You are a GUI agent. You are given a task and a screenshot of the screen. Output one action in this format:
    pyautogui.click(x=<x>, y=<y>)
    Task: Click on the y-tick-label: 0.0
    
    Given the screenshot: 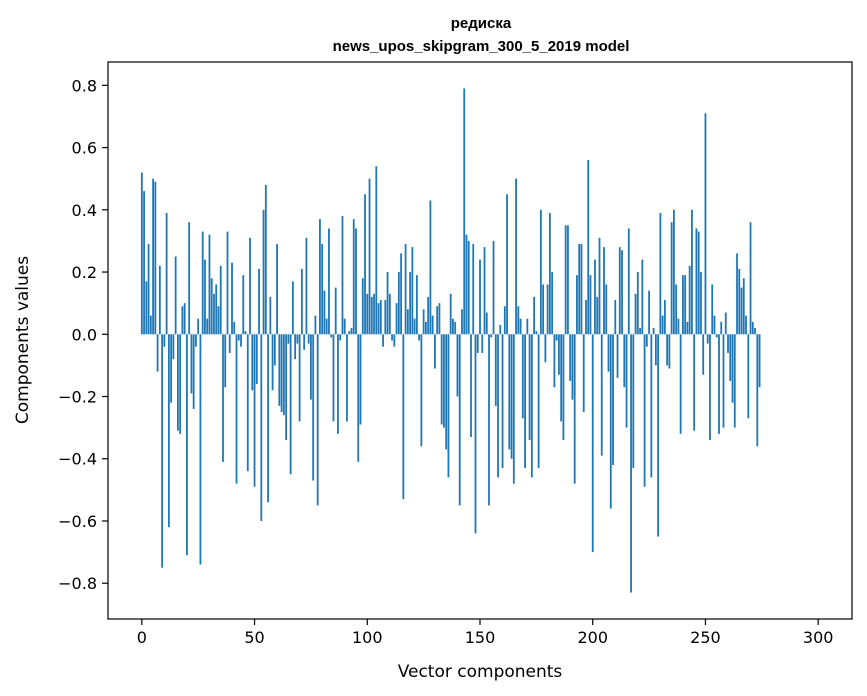 What is the action you would take?
    pyautogui.click(x=84, y=334)
    